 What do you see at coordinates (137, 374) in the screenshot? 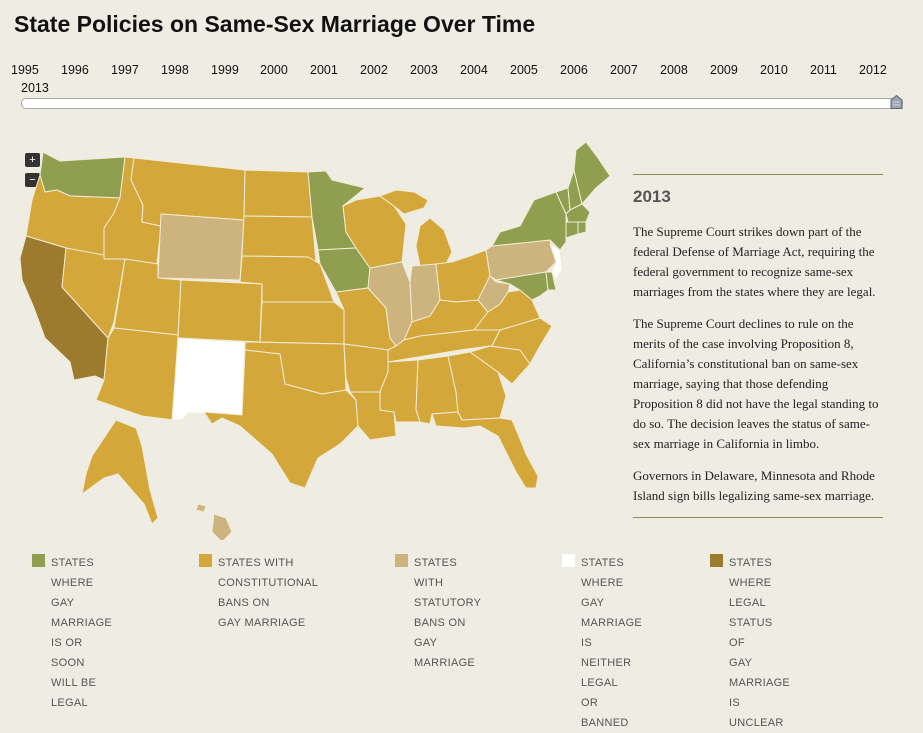
I see `state-az` at bounding box center [137, 374].